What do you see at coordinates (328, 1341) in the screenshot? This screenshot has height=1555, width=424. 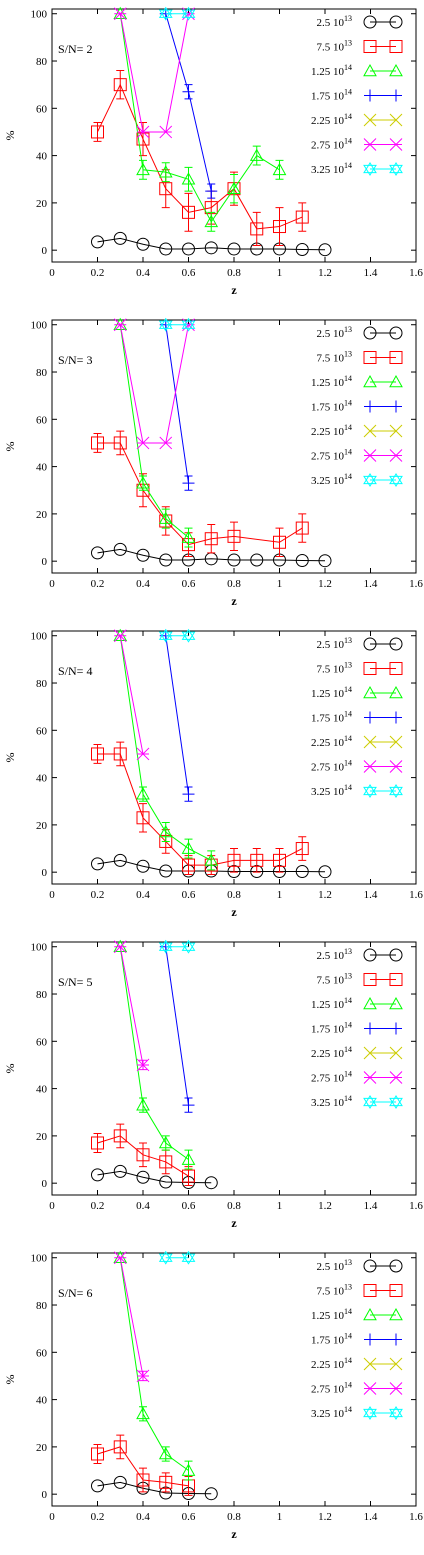 I see `legend-mantissa: 1.75 10` at bounding box center [328, 1341].